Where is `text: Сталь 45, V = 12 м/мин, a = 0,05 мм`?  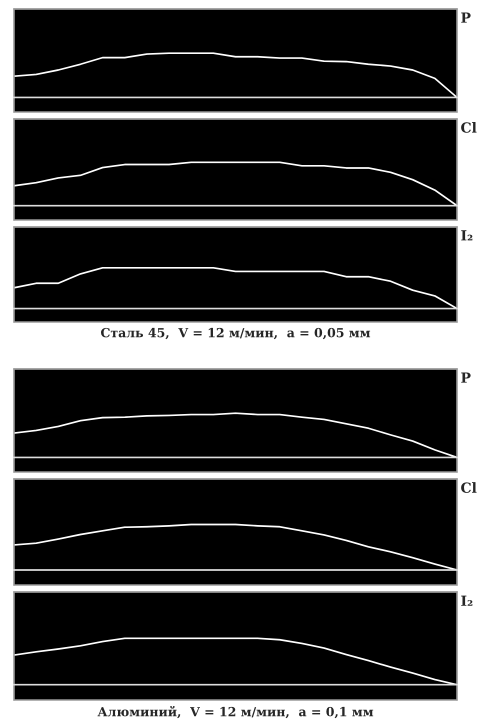
text: Сталь 45, V = 12 м/мин, a = 0,05 мм is located at coordinates (235, 334).